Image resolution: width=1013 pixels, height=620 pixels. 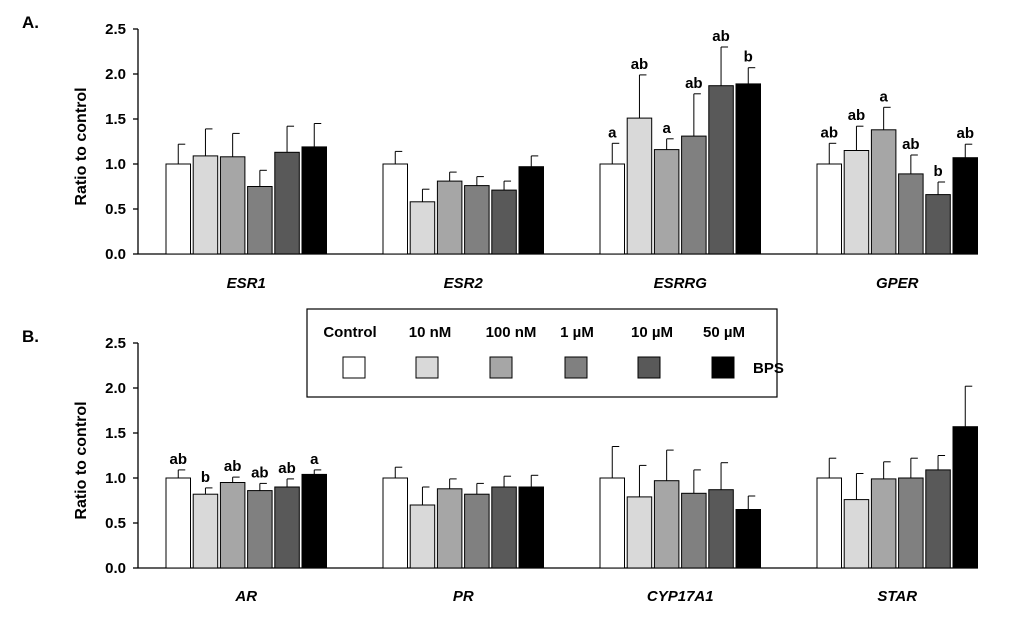 What do you see at coordinates (349, 332) in the screenshot?
I see `legend-label: Control` at bounding box center [349, 332].